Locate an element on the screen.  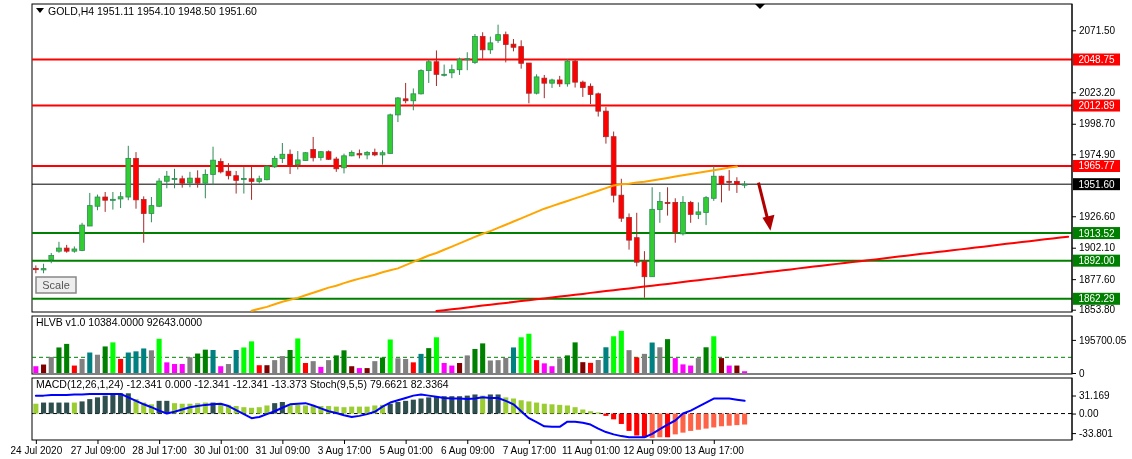
y-tick-label: 1853.80 is located at coordinates (1097, 310).